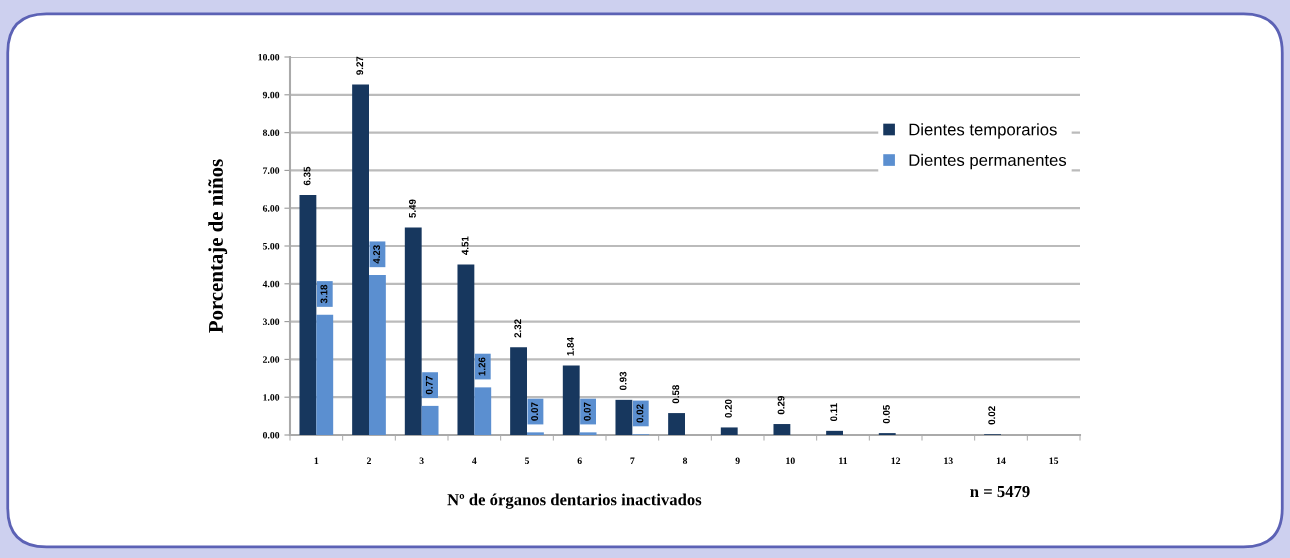  What do you see at coordinates (360, 65) in the screenshot?
I see `data-label: 9.27` at bounding box center [360, 65].